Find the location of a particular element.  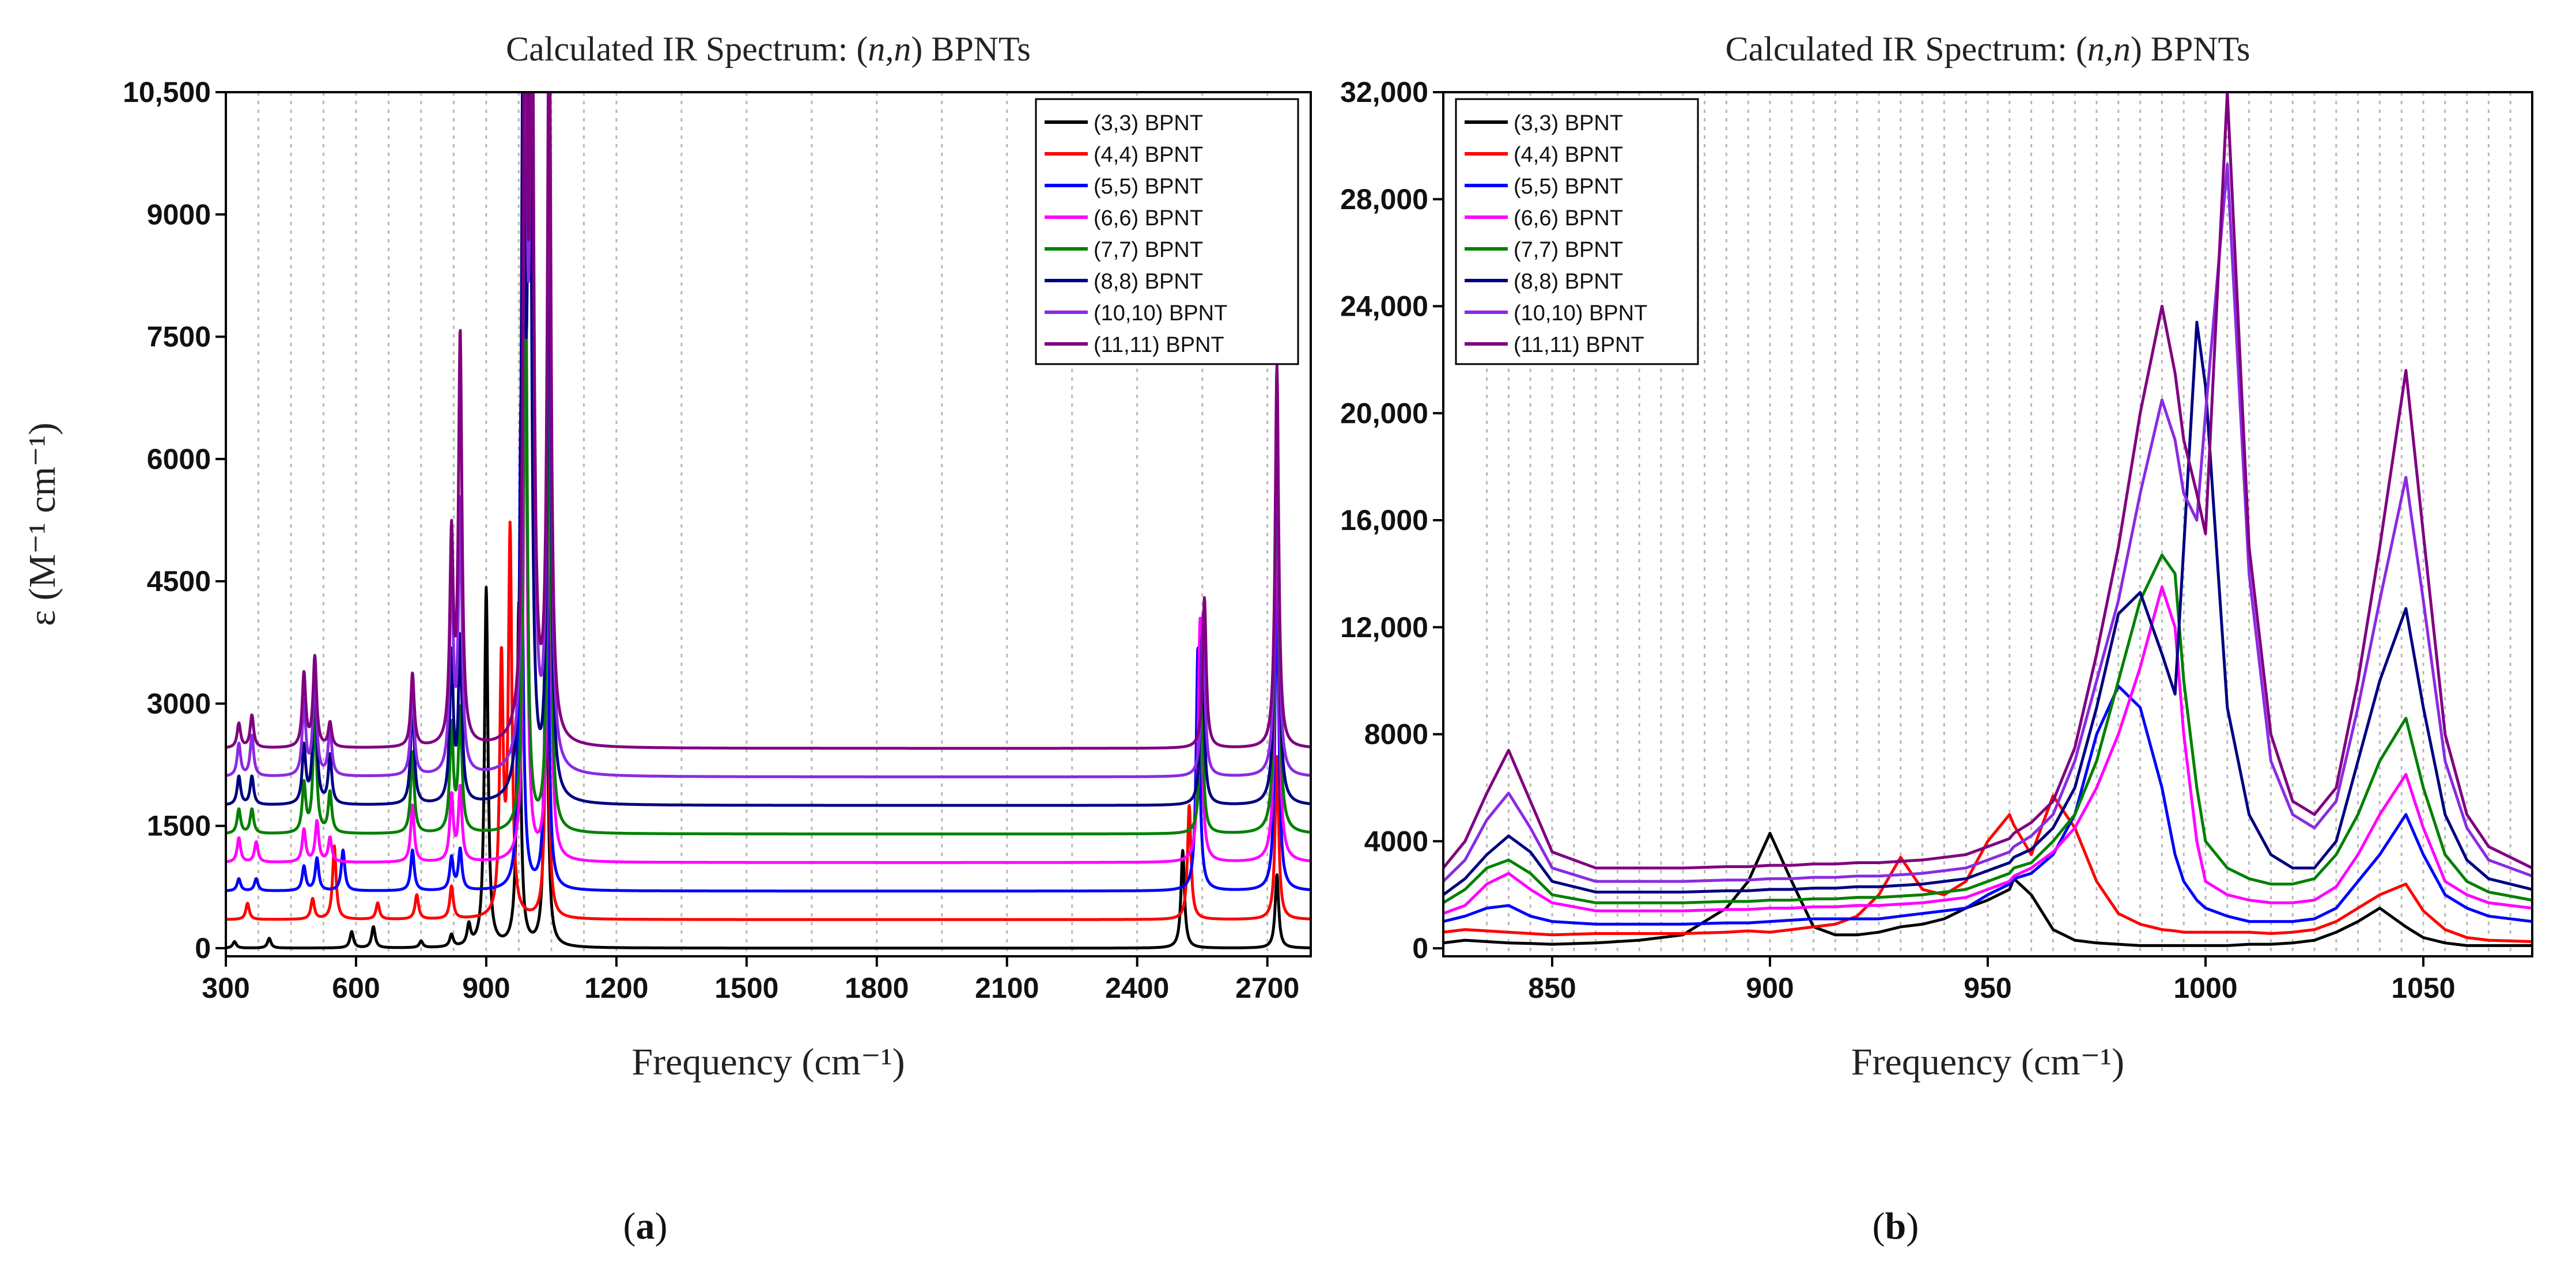

y-tick-label: 3000 is located at coordinates (179, 703).